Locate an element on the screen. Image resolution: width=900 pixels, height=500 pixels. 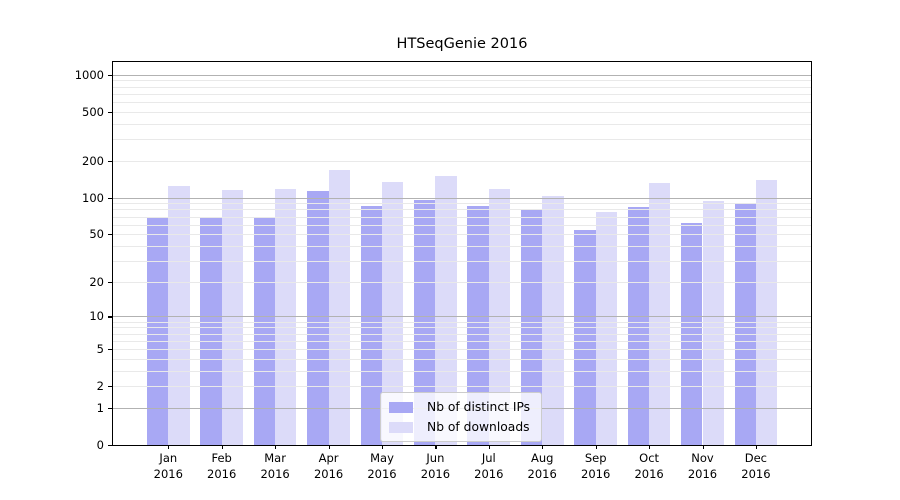
y-tick-label-1000: 1000 is located at coordinates (89, 74).